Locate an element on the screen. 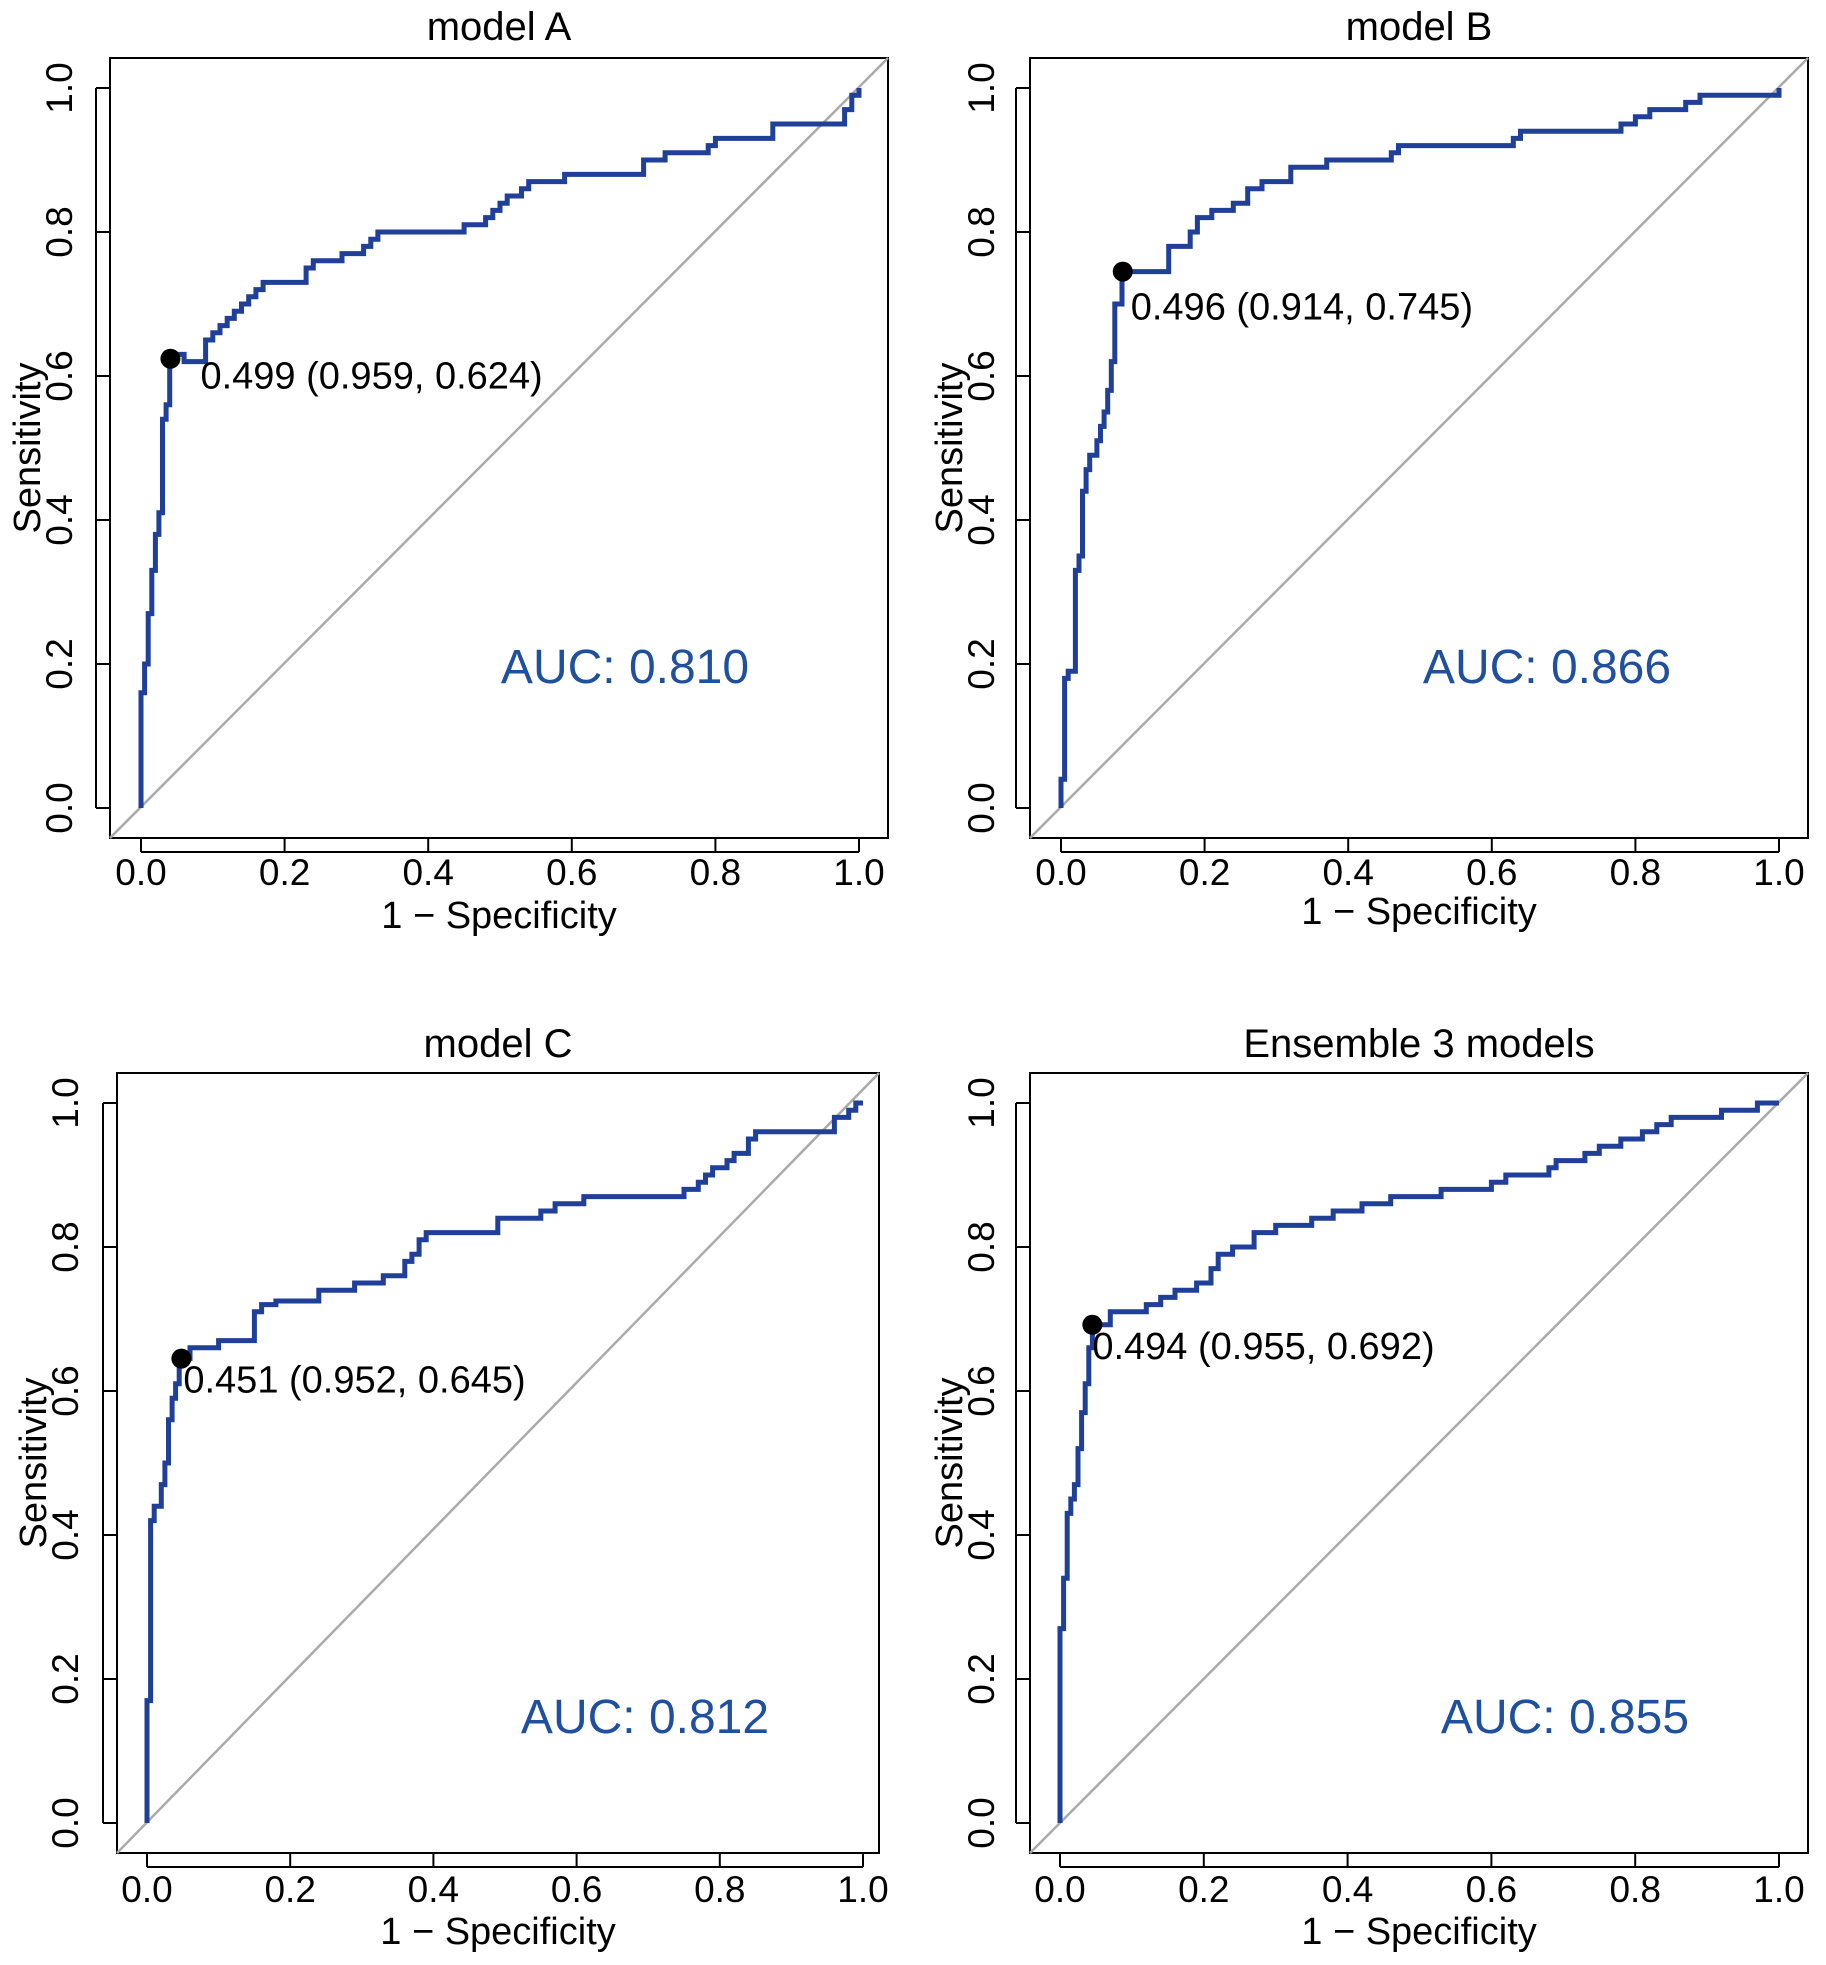  chart-title: Ensemble 3 models is located at coordinates (1418, 1044).